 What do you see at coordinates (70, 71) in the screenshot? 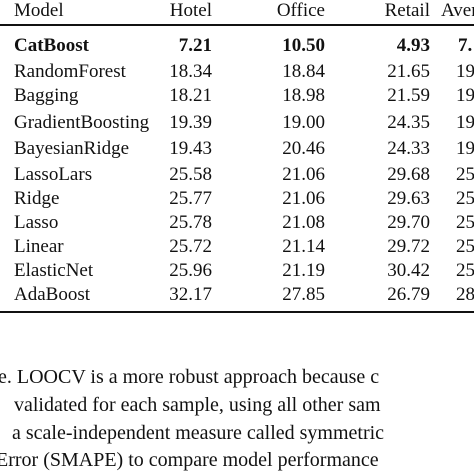
I see `model-name: RandomForest` at bounding box center [70, 71].